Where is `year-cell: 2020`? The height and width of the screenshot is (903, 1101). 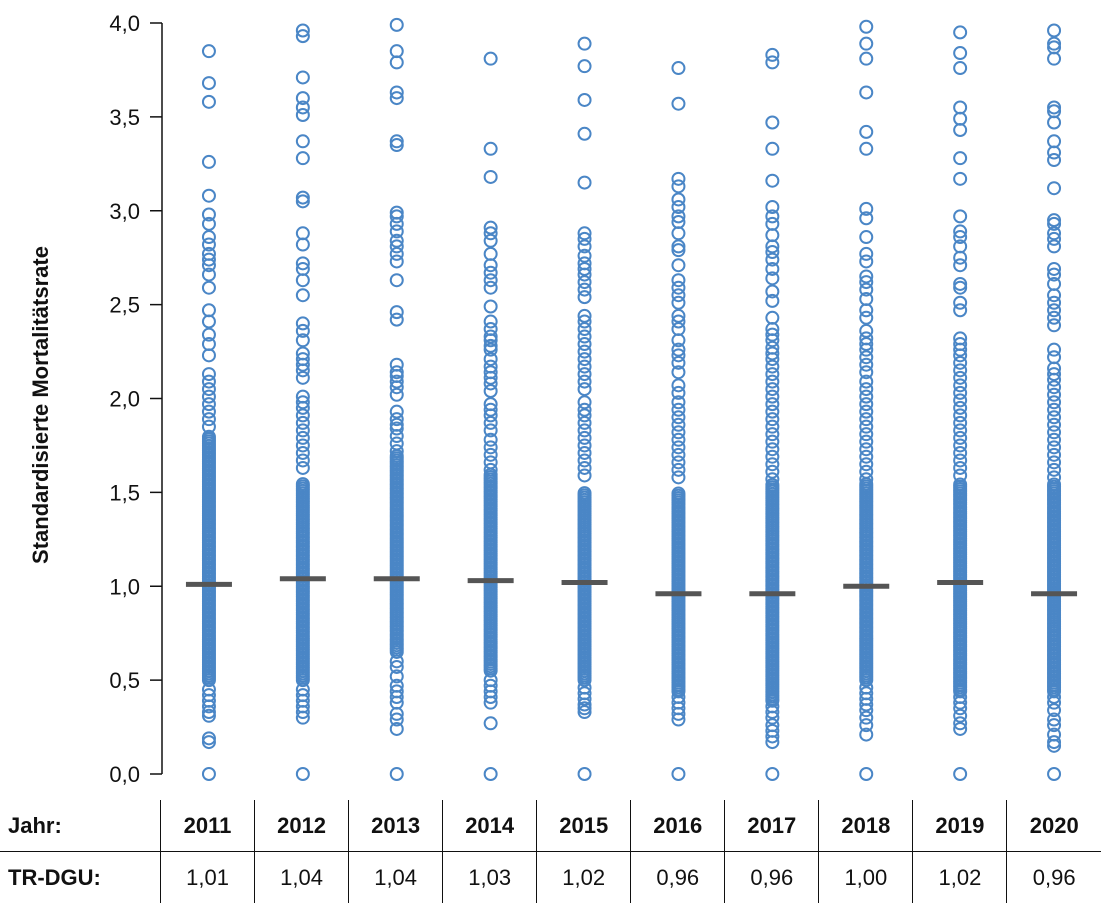 year-cell: 2020 is located at coordinates (1053, 826).